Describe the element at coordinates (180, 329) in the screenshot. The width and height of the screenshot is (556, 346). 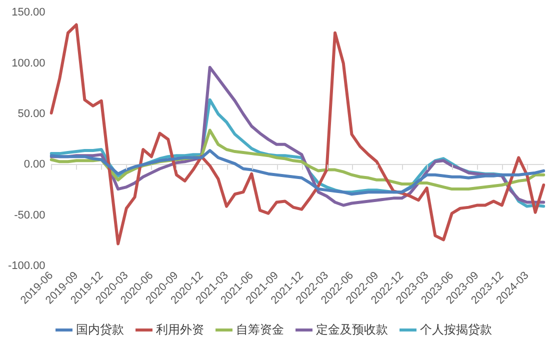
I see `legend-label: 利用外资` at that location.